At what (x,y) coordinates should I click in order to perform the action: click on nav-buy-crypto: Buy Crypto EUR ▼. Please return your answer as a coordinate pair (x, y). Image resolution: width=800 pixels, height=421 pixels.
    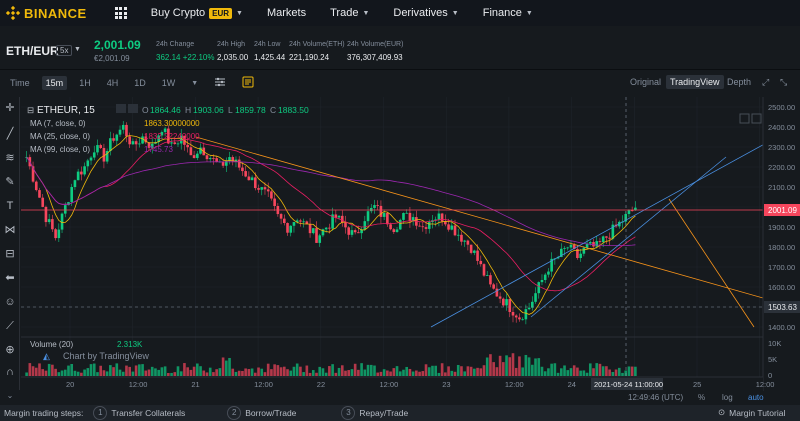
    Looking at the image, I should click on (197, 13).